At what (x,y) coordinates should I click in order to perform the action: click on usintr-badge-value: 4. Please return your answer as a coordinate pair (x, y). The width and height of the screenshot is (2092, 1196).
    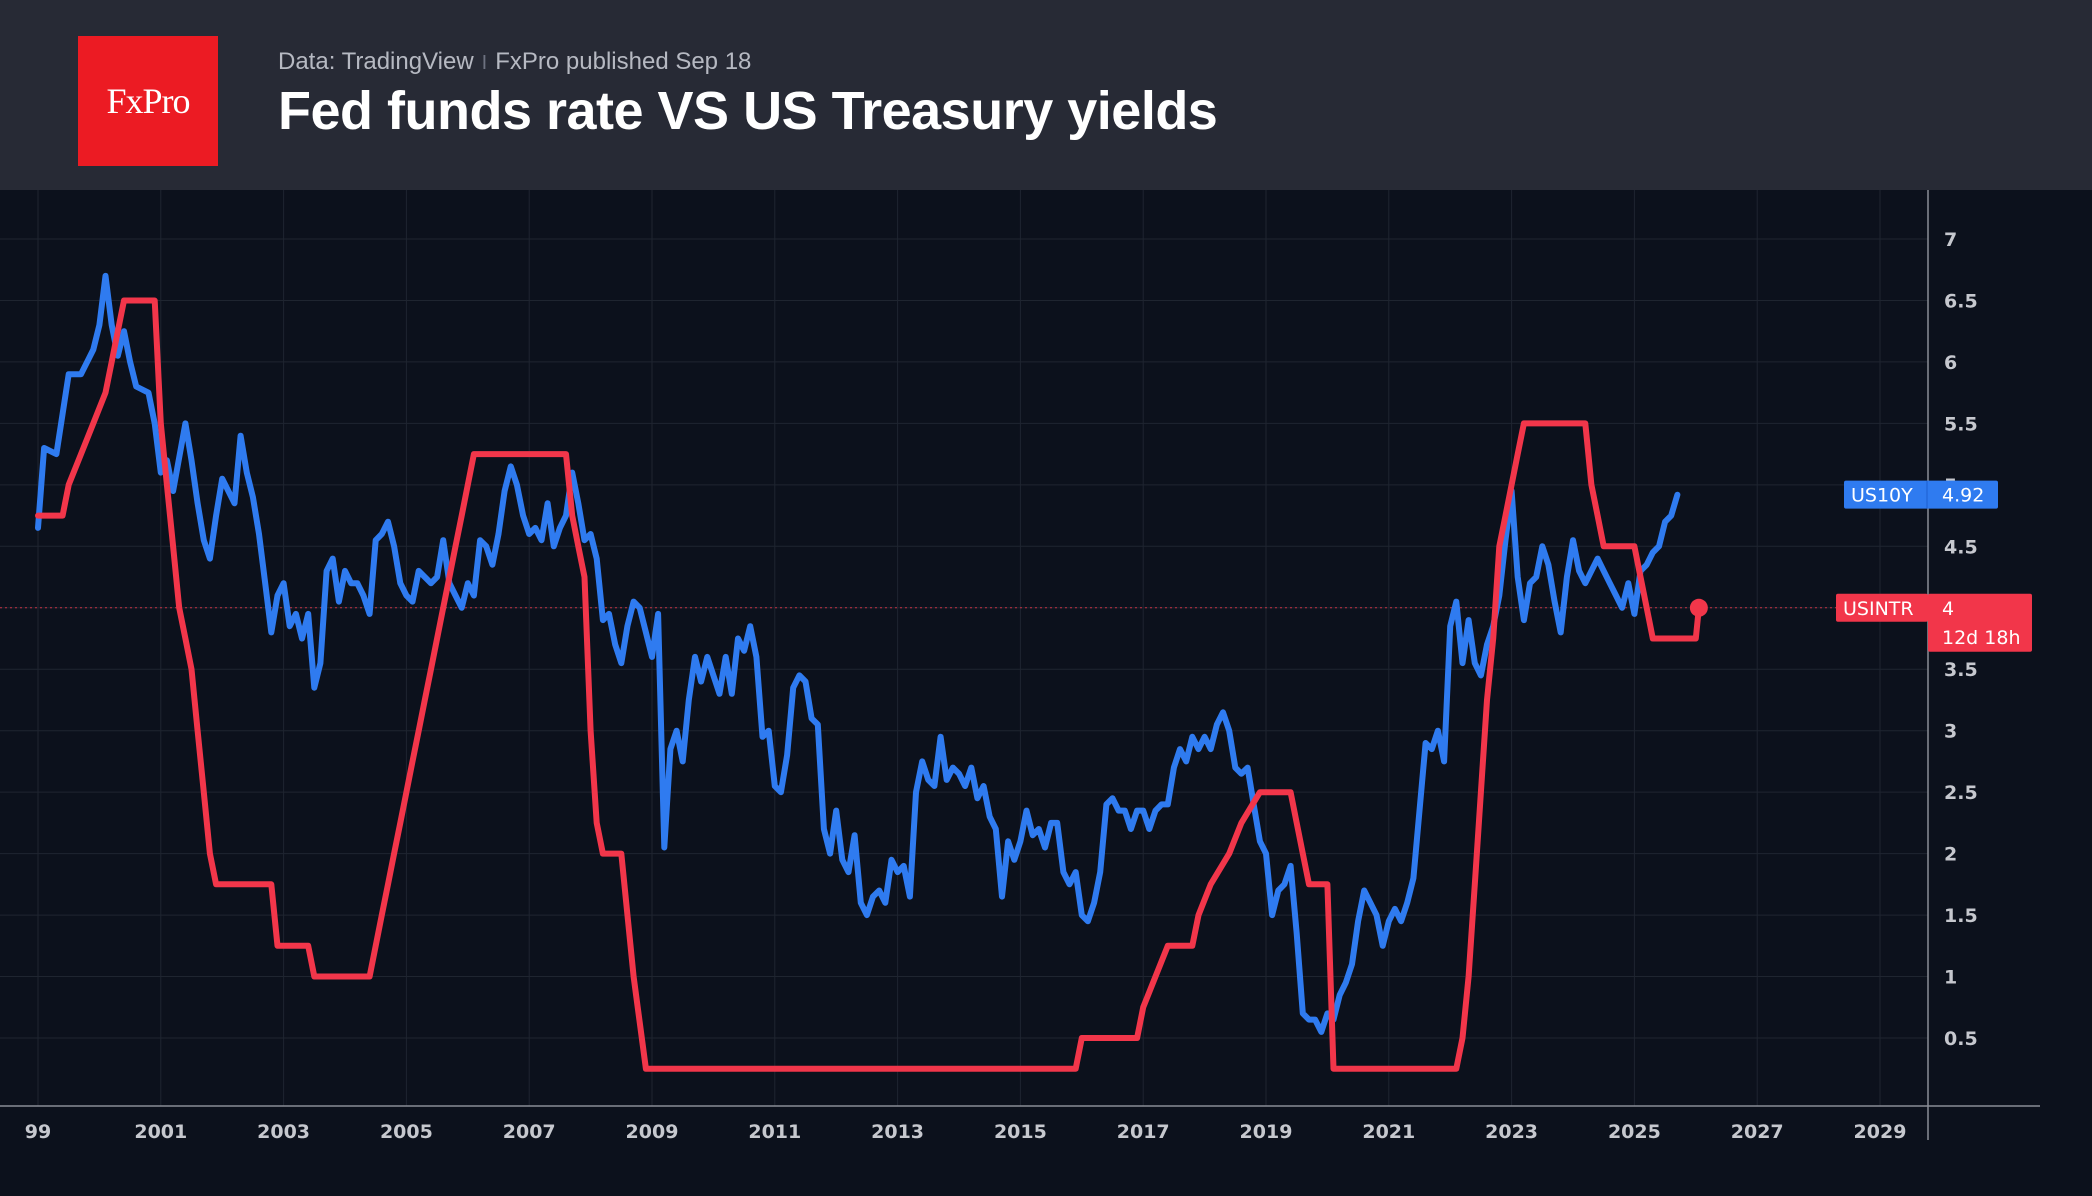
    Looking at the image, I should click on (1948, 609).